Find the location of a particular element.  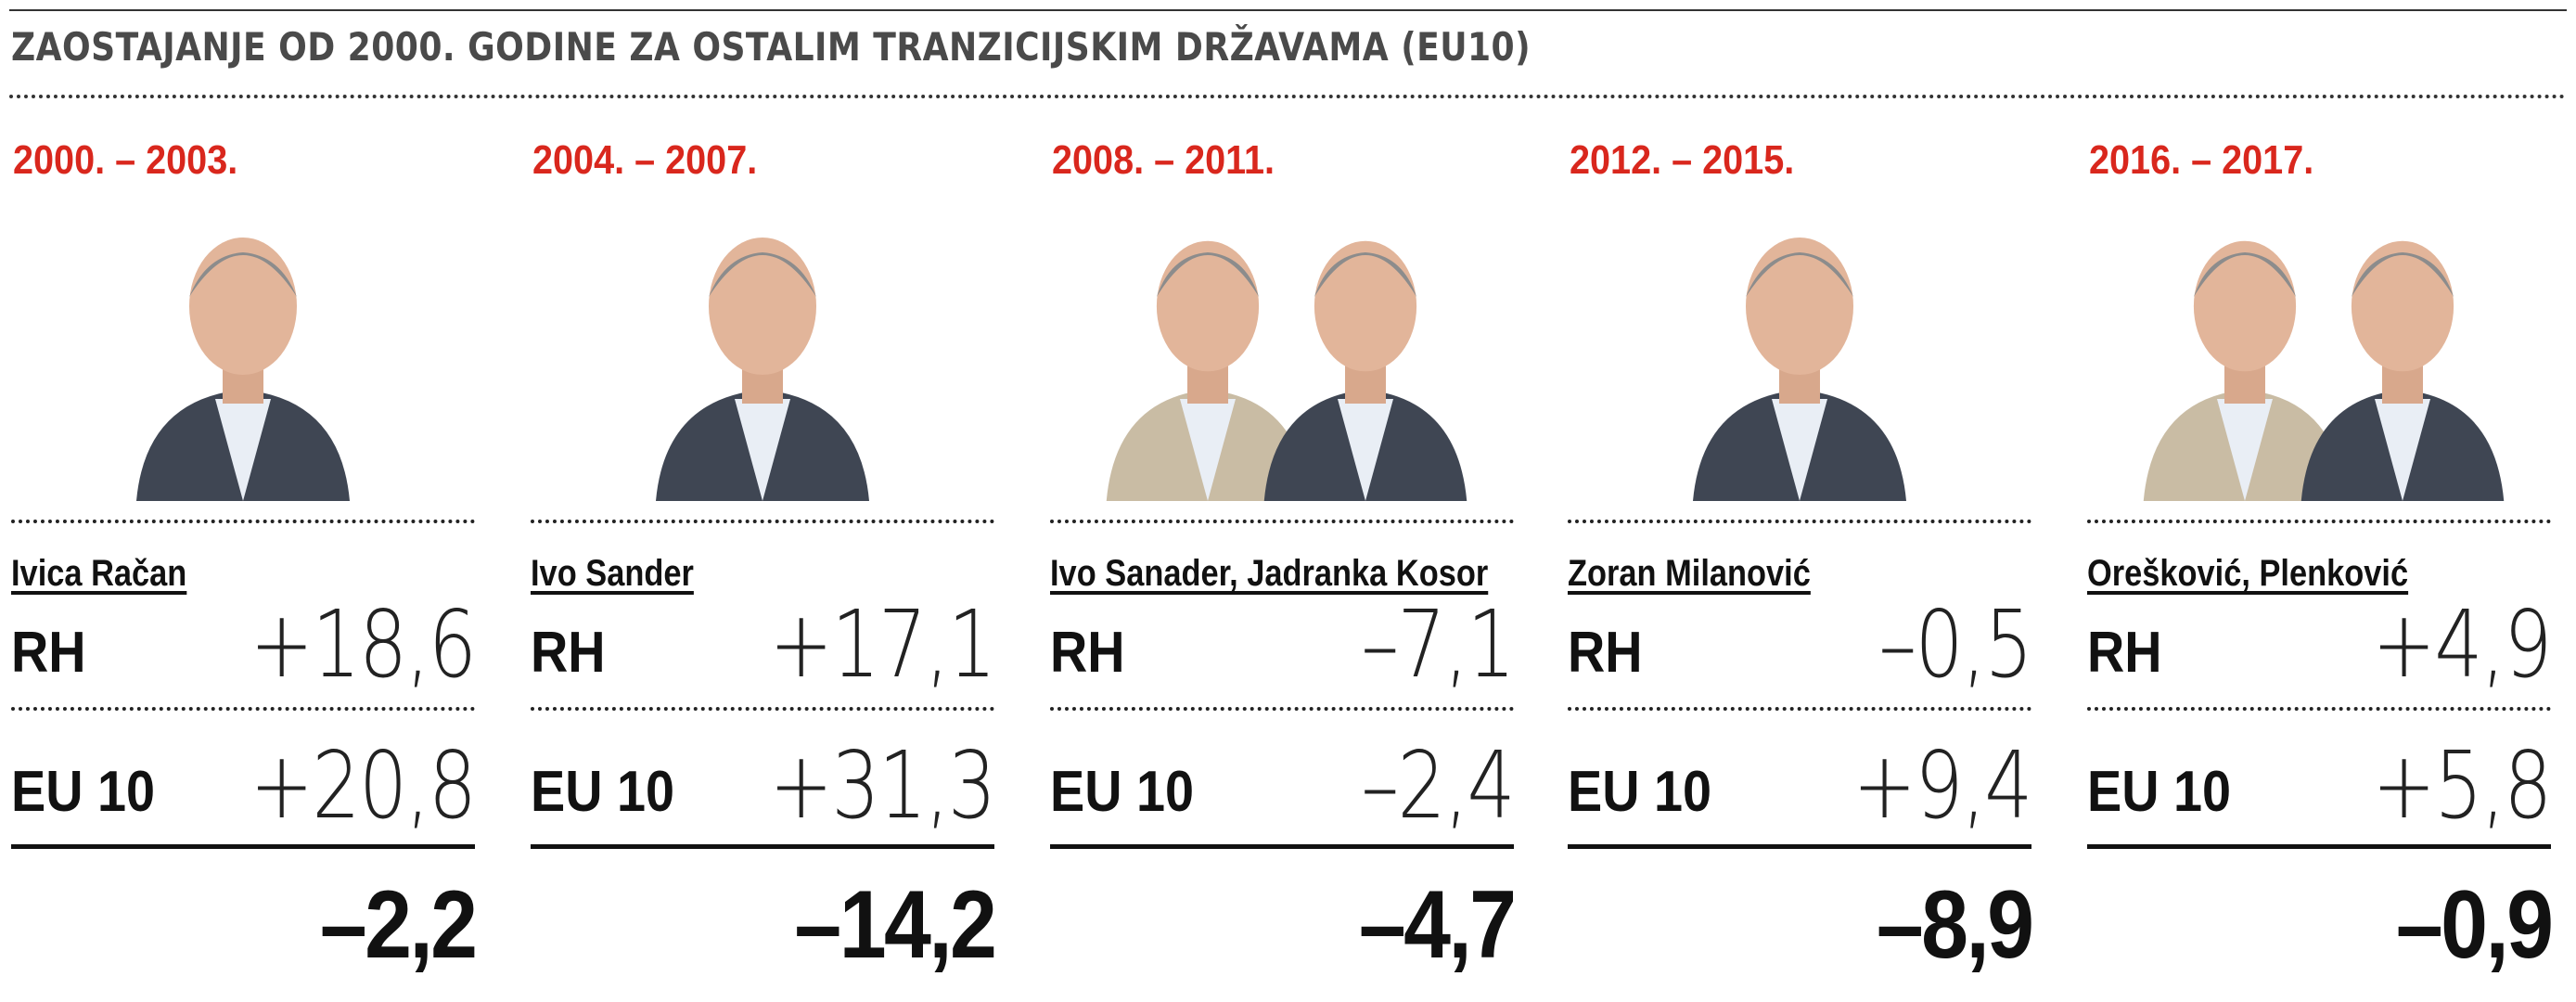

leader-name: Ivo Sander is located at coordinates (612, 574).